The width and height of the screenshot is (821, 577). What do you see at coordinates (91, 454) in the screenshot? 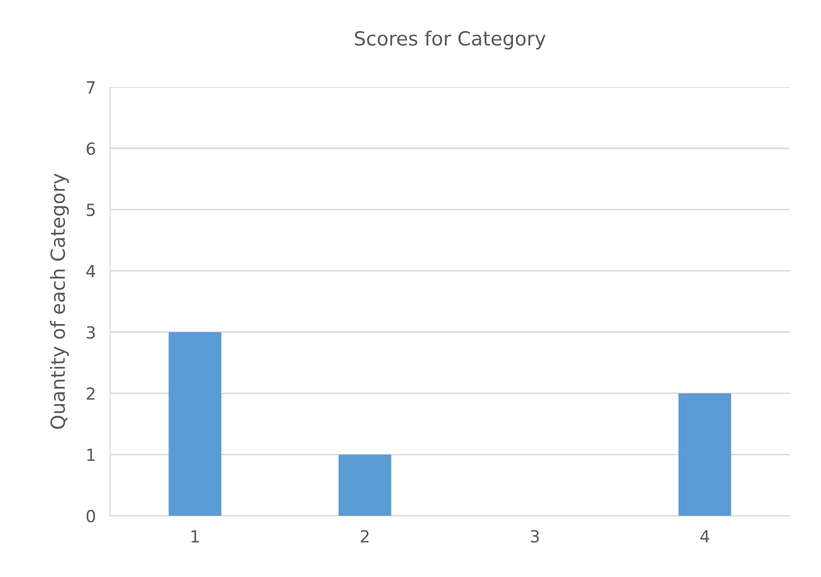
I see `y-tick-label: 1` at bounding box center [91, 454].